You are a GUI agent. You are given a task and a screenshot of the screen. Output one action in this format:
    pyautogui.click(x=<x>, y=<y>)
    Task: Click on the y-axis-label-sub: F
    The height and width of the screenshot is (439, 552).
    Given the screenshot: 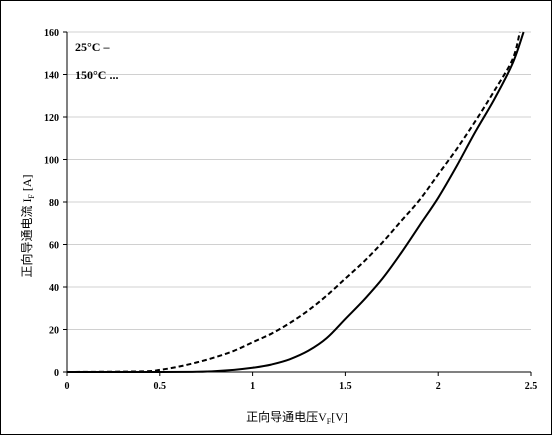 What is the action you would take?
    pyautogui.click(x=31, y=196)
    